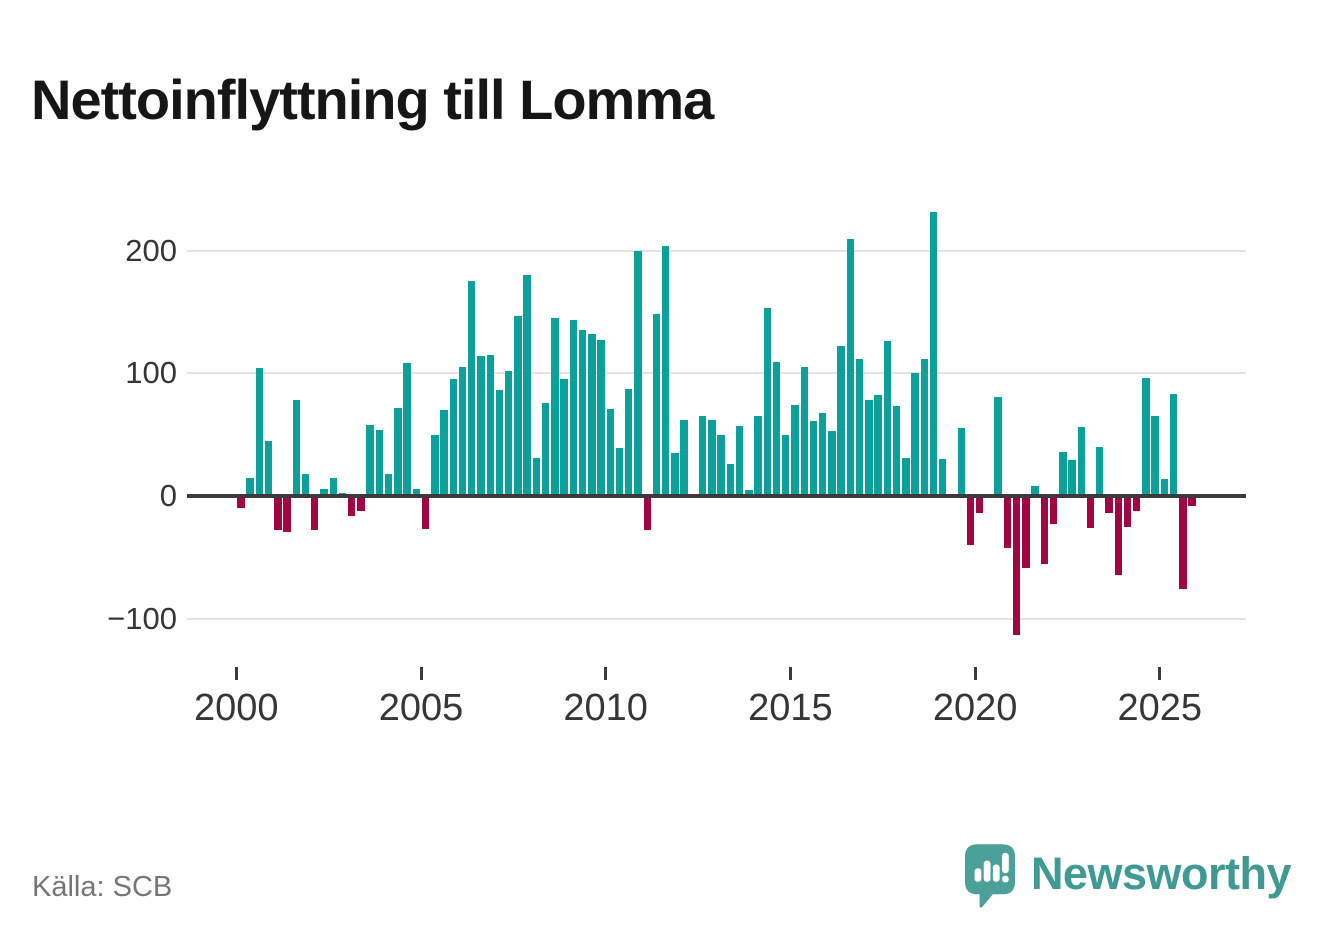 The height and width of the screenshot is (939, 1322). Describe the element at coordinates (841, 420) in the screenshot. I see `bar-2016Q2` at that location.